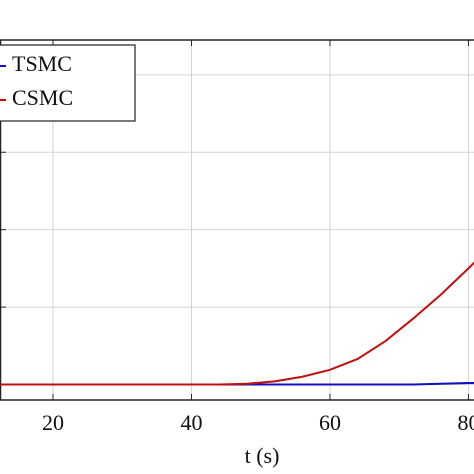  Describe the element at coordinates (191, 422) in the screenshot. I see `x-tick-label: 40` at that location.